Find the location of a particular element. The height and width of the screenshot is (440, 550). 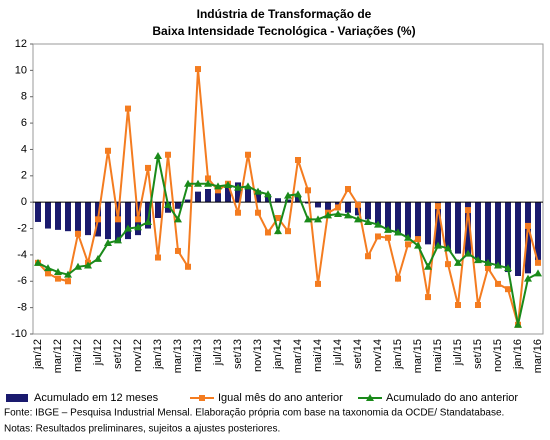

y-tick-label: 8 is located at coordinates (24, 97).